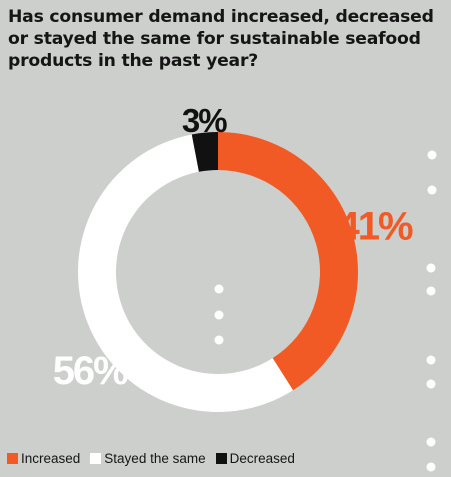  What do you see at coordinates (51, 458) in the screenshot?
I see `legend-label-increased: Increased` at bounding box center [51, 458].